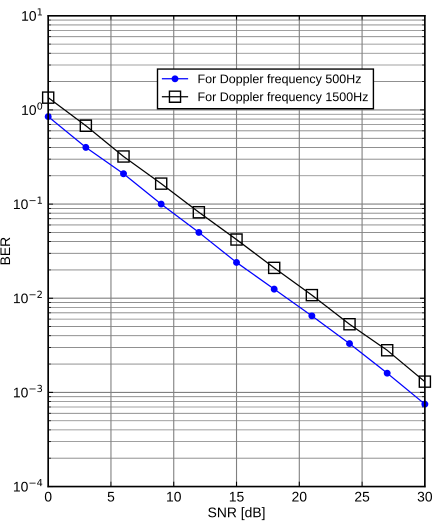 This screenshot has height=526, width=438. Describe the element at coordinates (279, 80) in the screenshot. I see `legend-label: For Doppler frequency 500Hz` at that location.